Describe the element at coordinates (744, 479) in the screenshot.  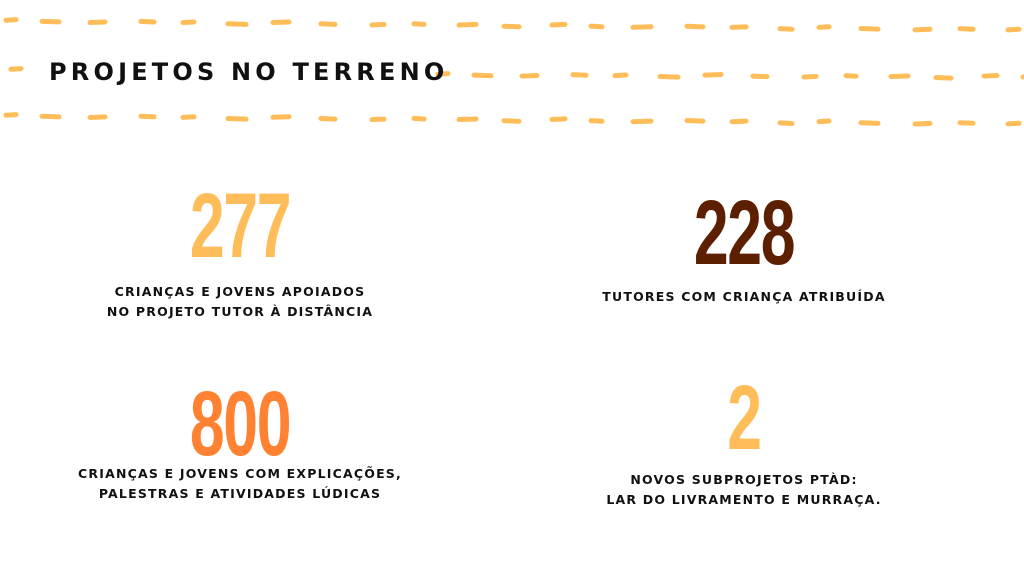
I see `stat-label: NOVOS SUBPROJETOS PTÀD:` at that location.